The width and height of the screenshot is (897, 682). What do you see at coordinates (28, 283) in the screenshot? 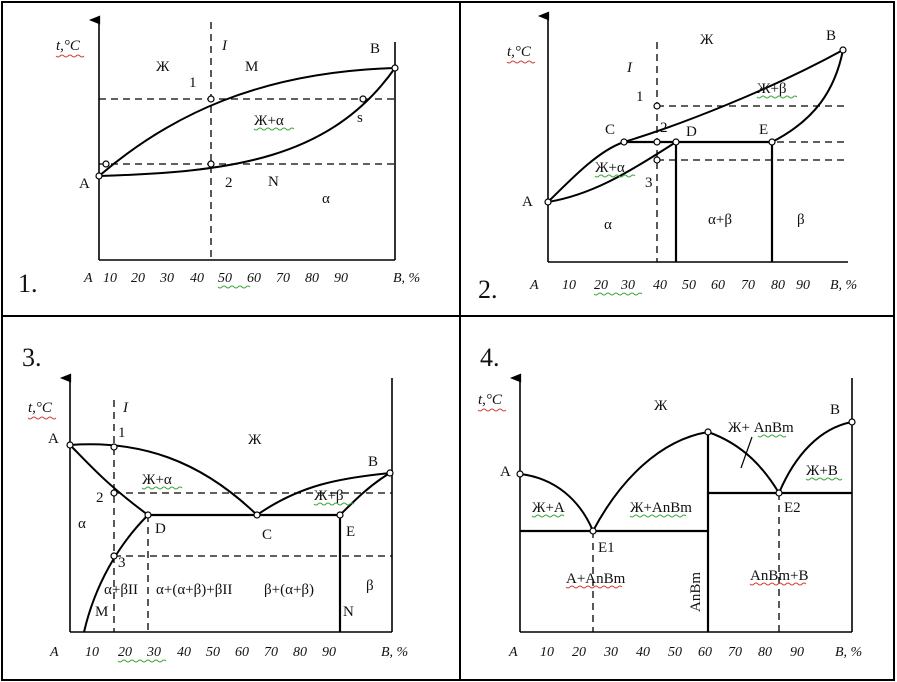
I see `panel-number: 1.` at bounding box center [28, 283].